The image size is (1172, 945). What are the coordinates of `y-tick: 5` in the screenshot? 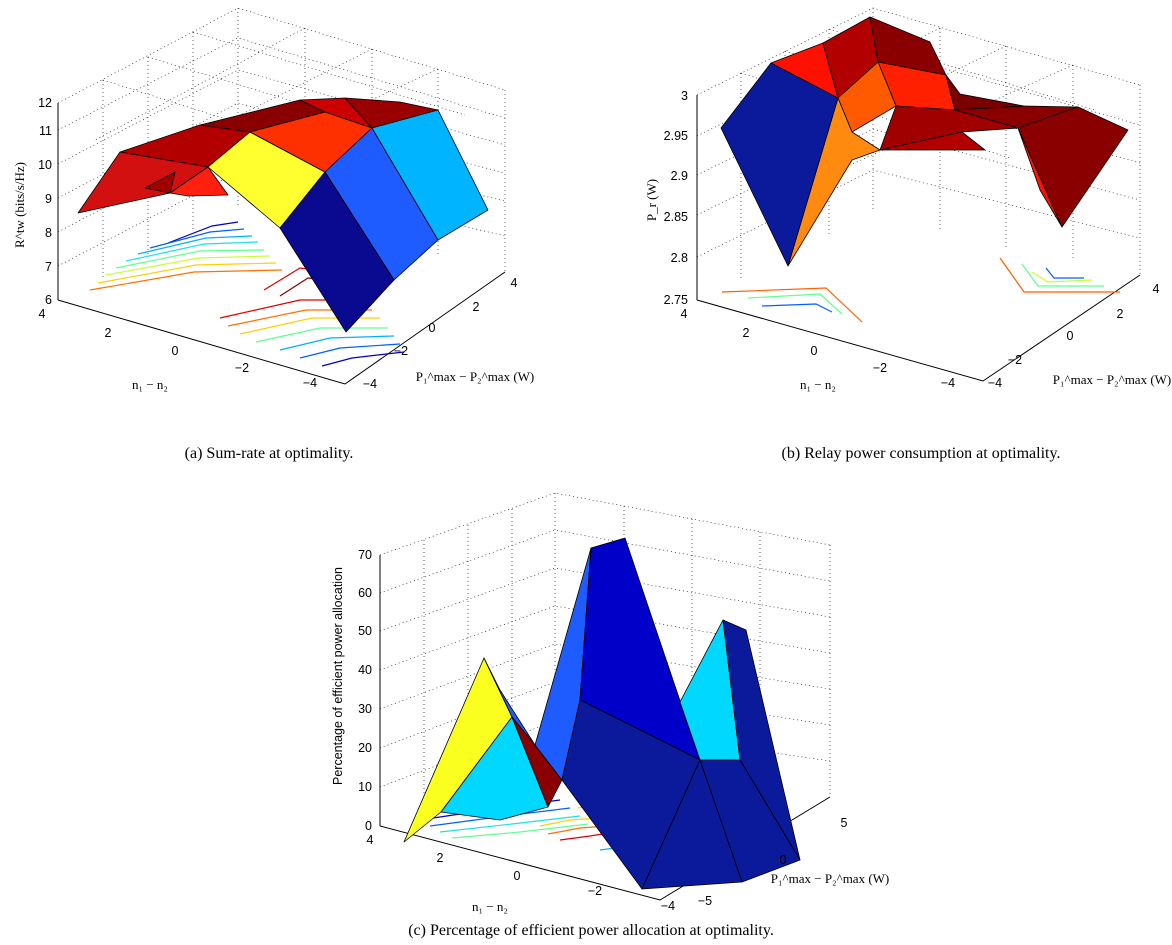 It's located at (844, 823).